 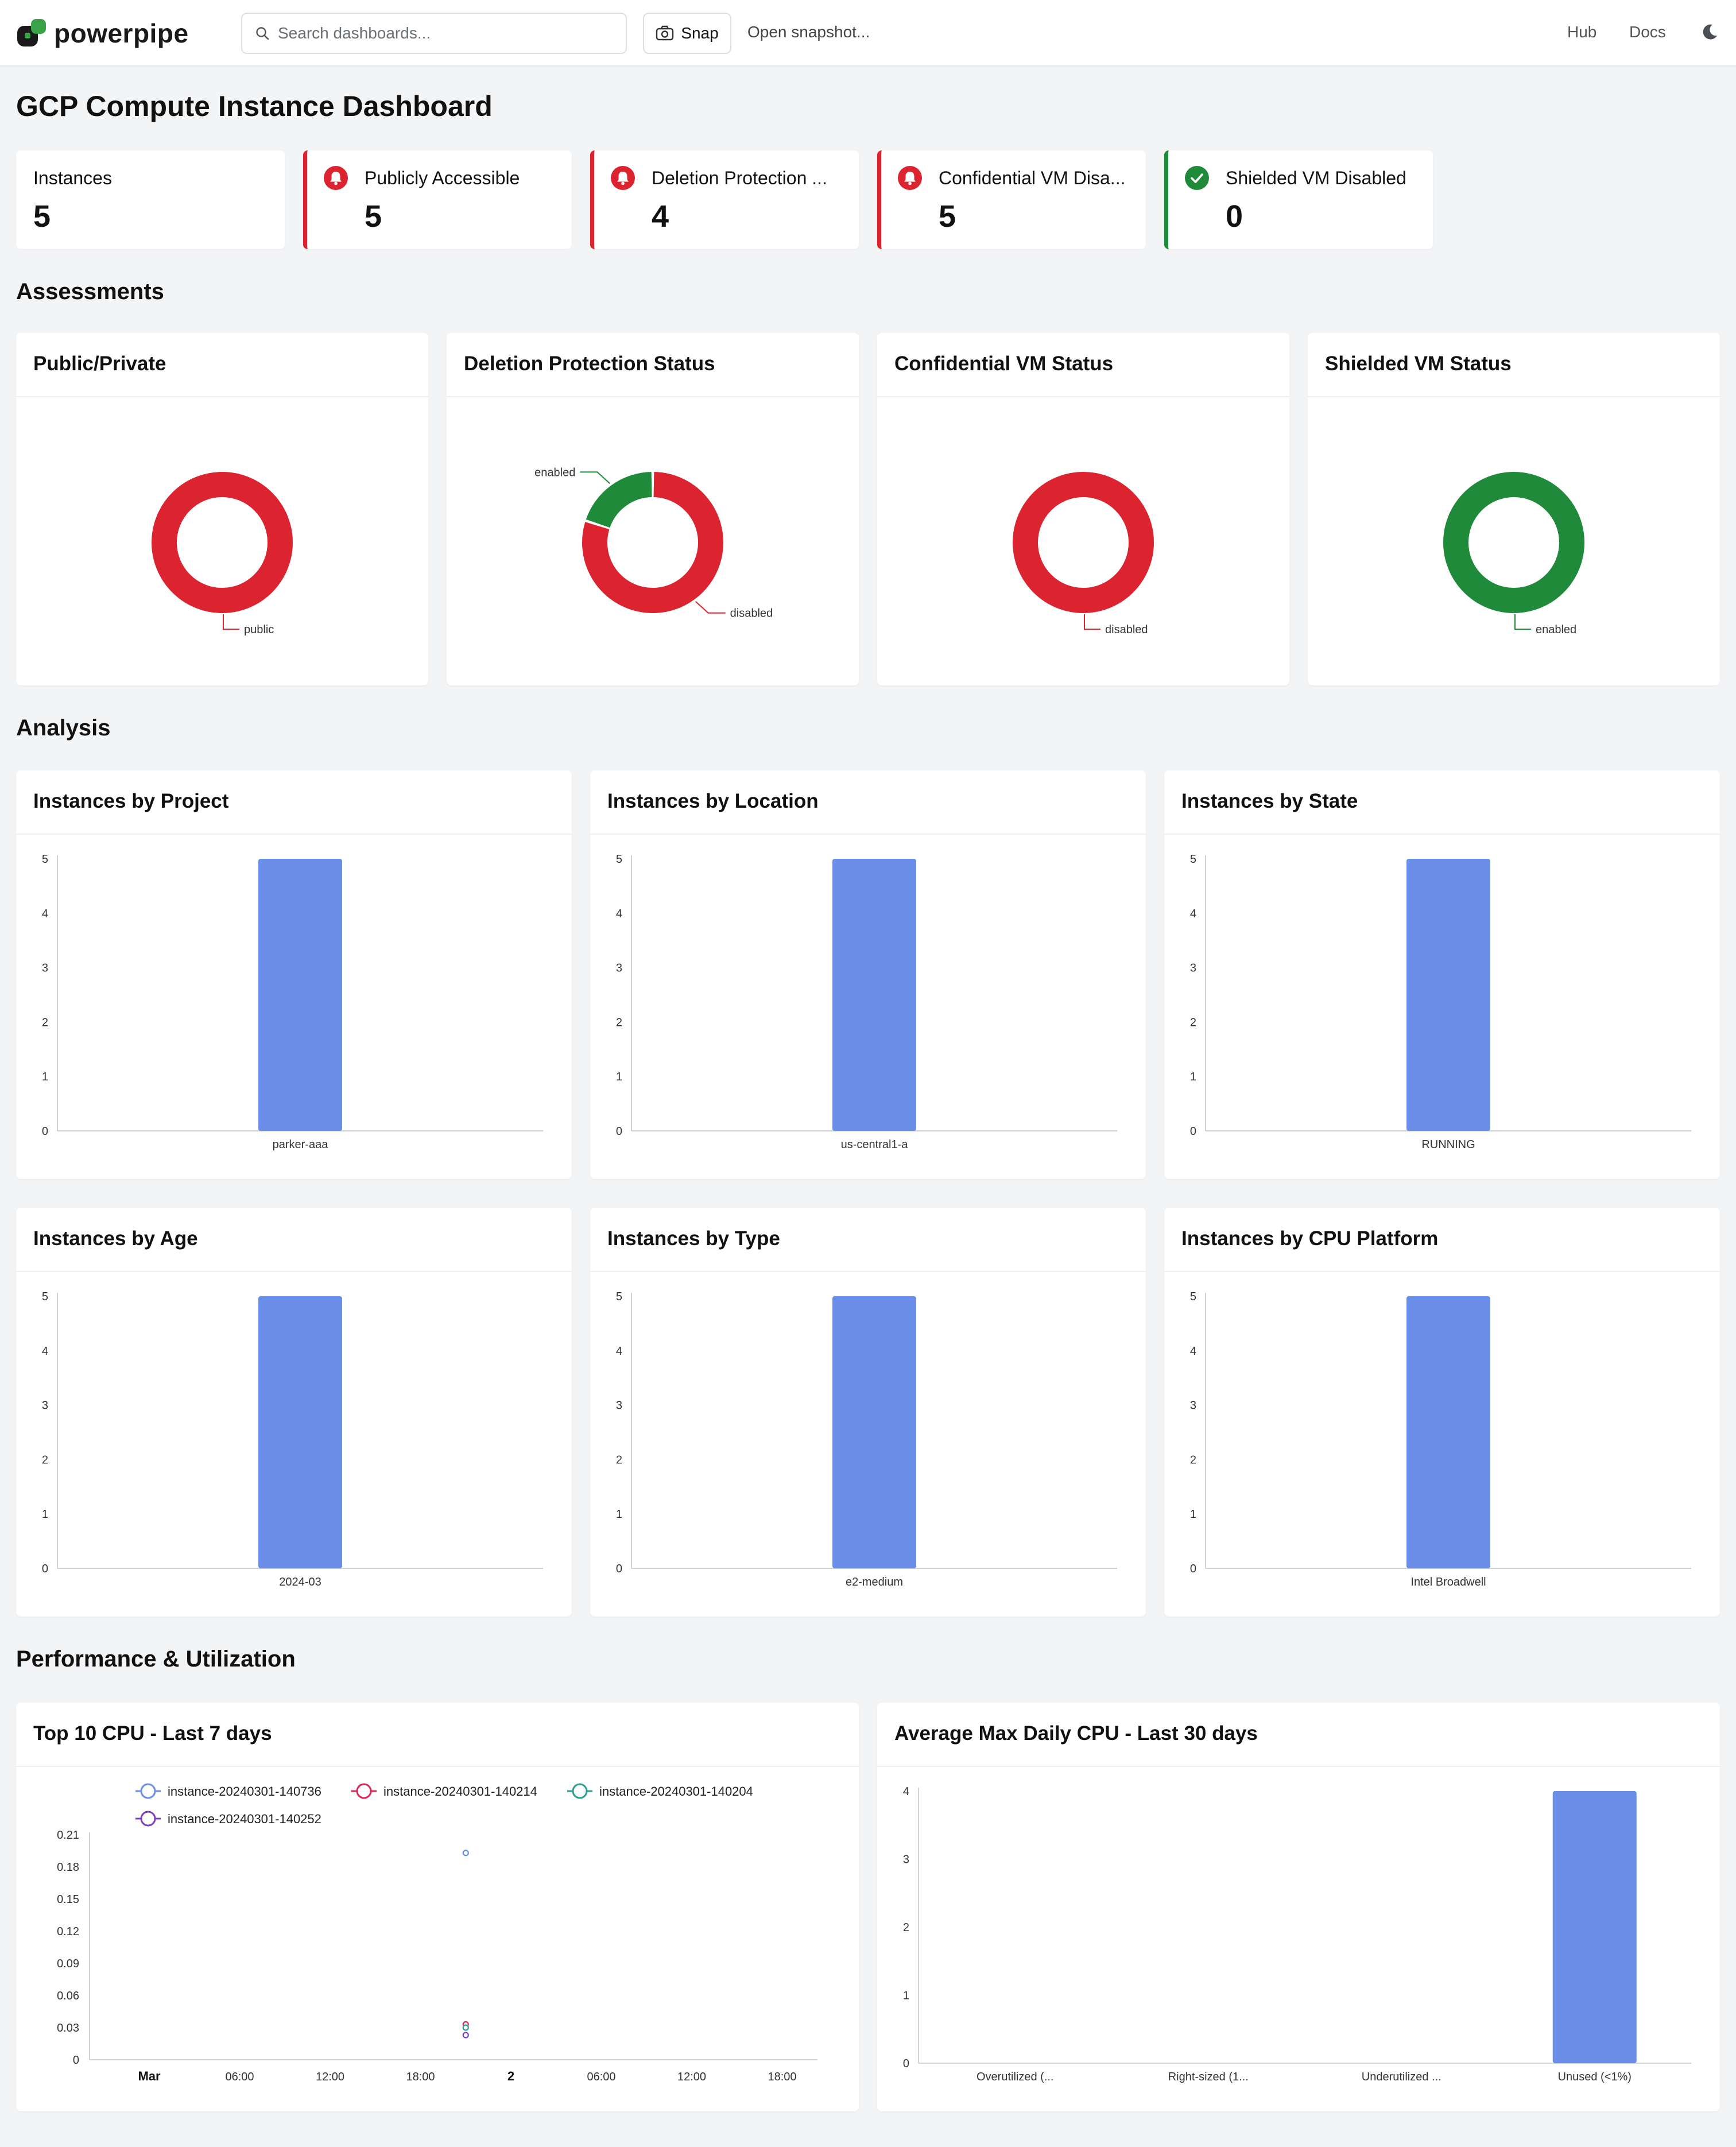 What do you see at coordinates (437, 199) in the screenshot?
I see `card-publicly-accessible: Publicly Accessible 5` at bounding box center [437, 199].